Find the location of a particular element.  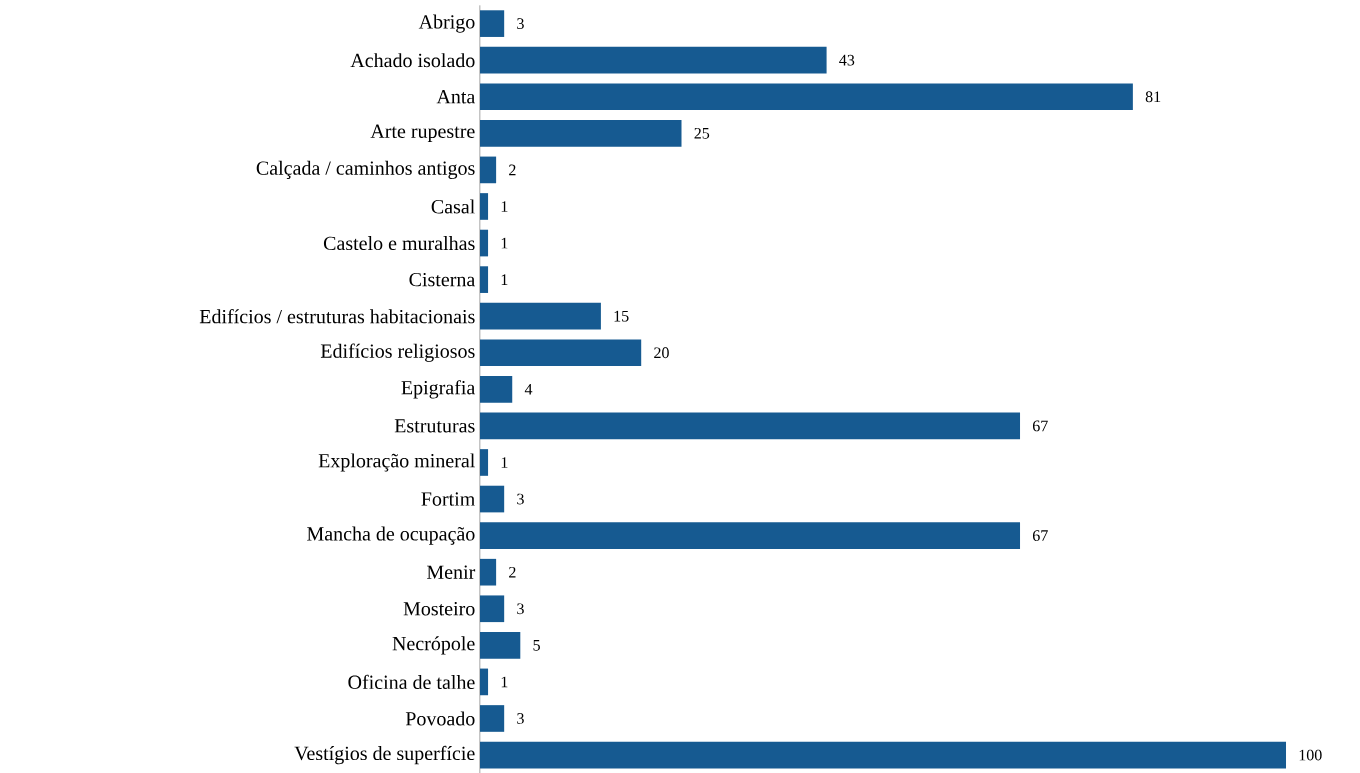

y-tick-label: Edifícios religiosos is located at coordinates (397, 352).